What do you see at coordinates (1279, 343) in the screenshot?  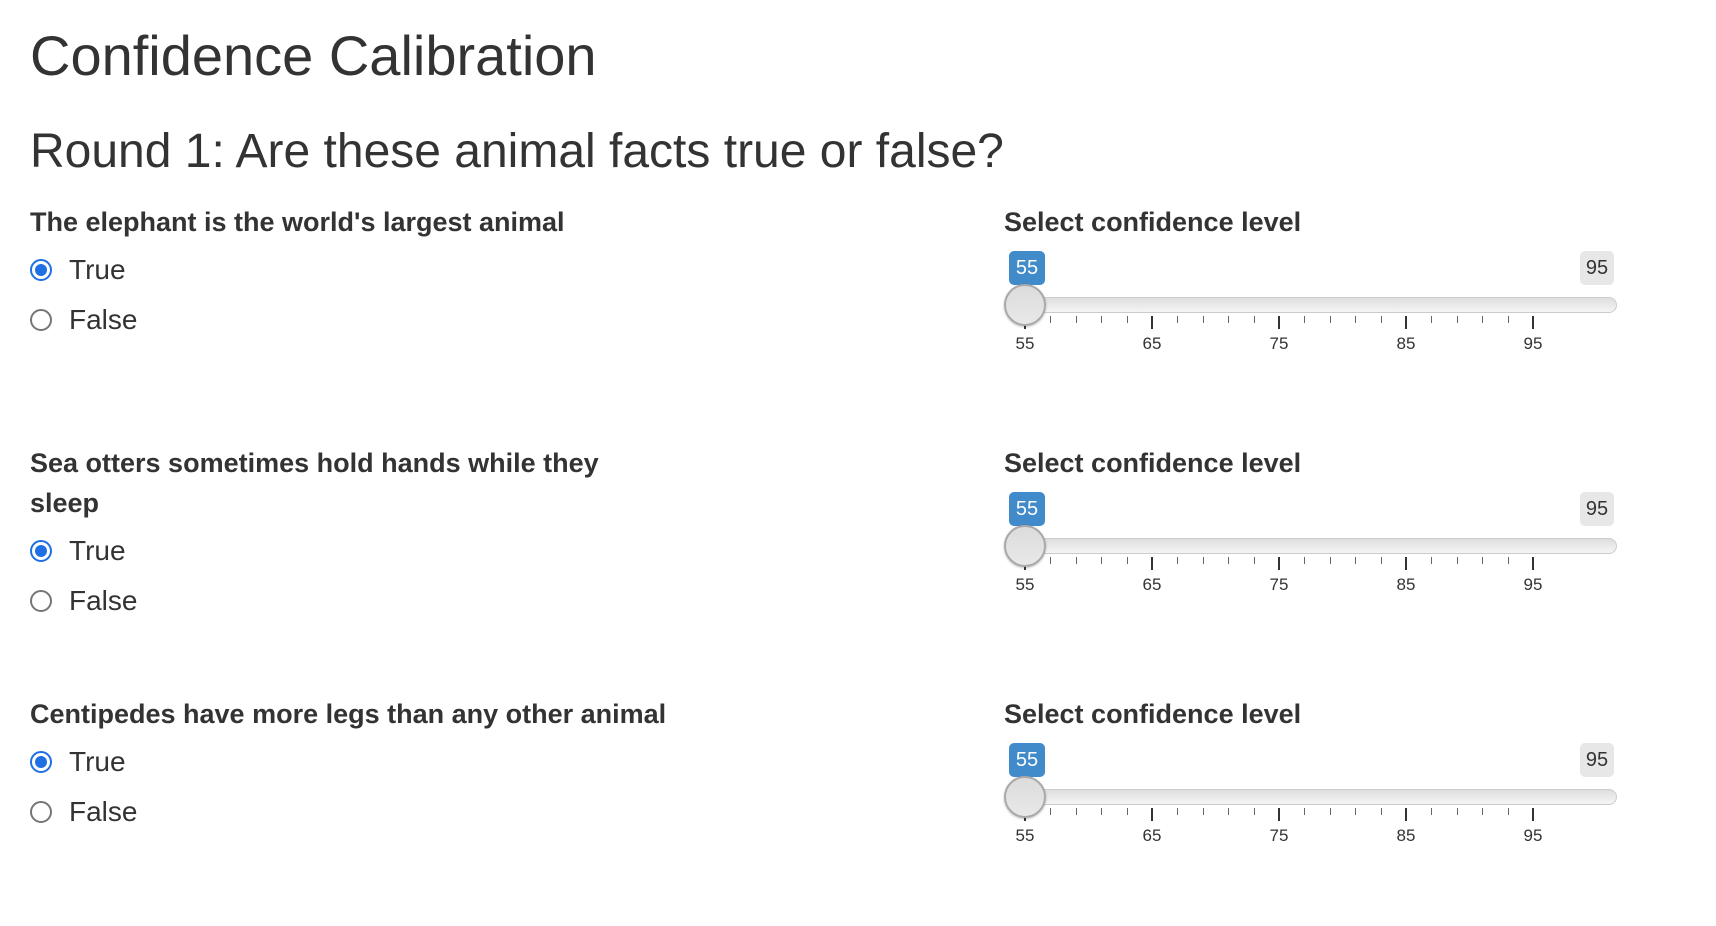 I see `tick-label: 75` at bounding box center [1279, 343].